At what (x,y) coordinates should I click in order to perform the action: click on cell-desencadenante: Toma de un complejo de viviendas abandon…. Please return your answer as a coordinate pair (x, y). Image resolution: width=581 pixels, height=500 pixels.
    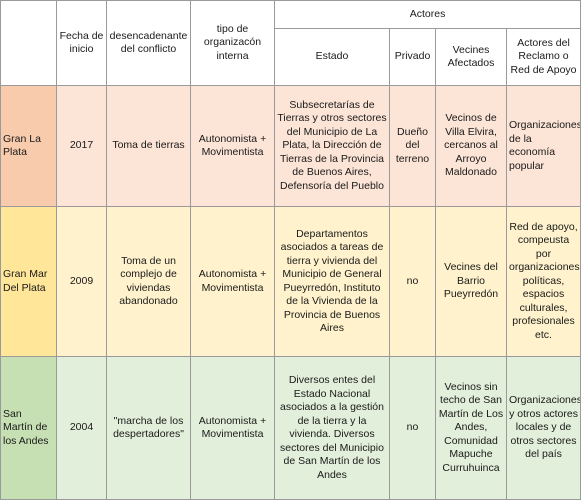
    Looking at the image, I should click on (148, 281).